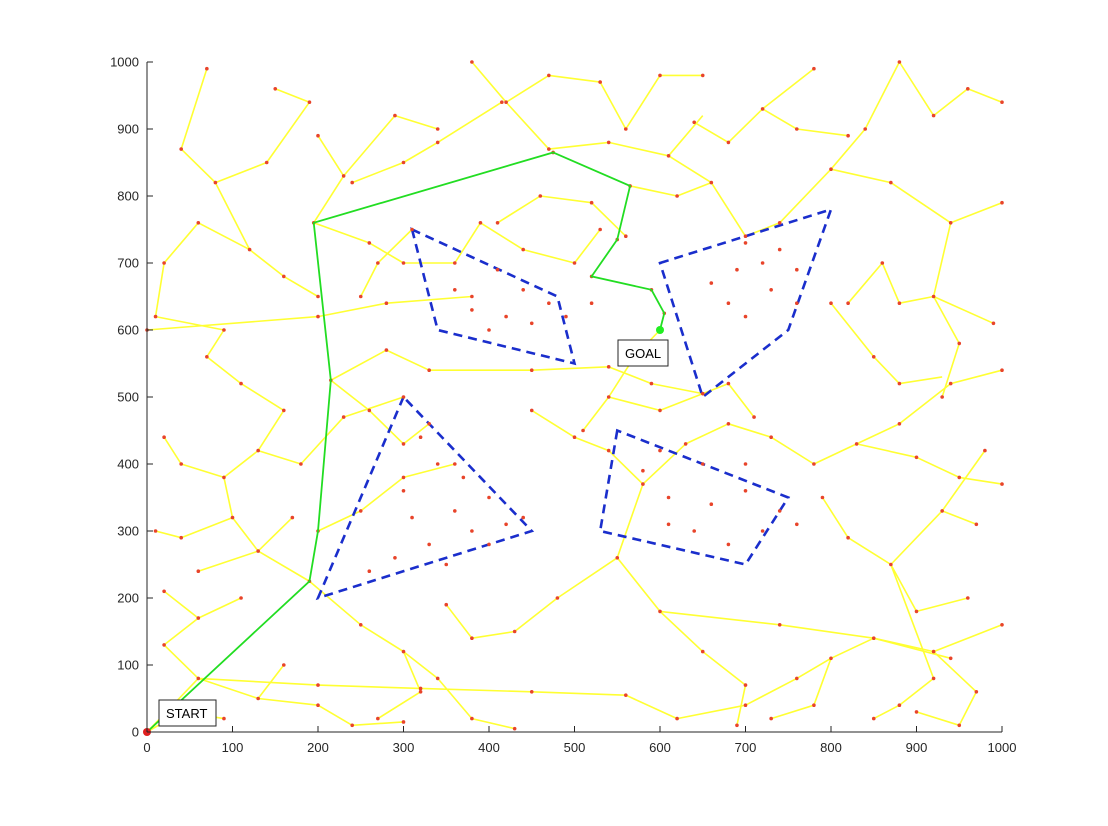 Image resolution: width=1108 pixels, height=826 pixels. Describe the element at coordinates (128, 531) in the screenshot. I see `y-tick-label: 300` at that location.